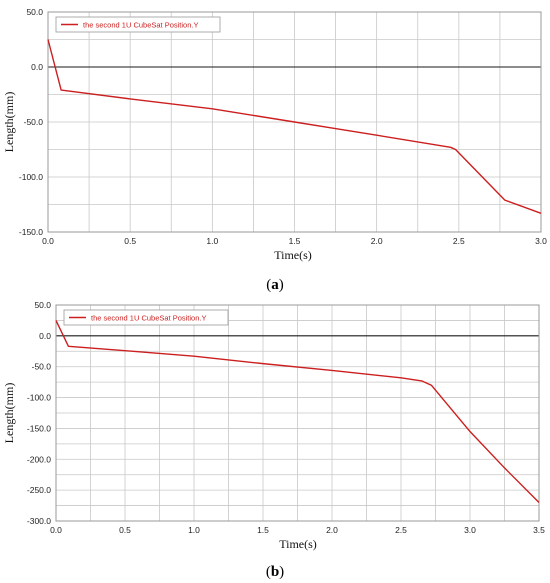  Describe the element at coordinates (539, 530) in the screenshot. I see `x-tick-label: 3.5` at that location.